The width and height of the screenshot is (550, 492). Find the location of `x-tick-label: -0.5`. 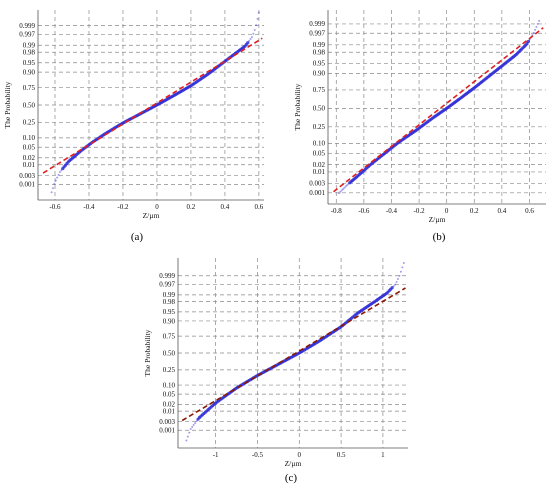

x-tick-label: -0.5 is located at coordinates (258, 455).